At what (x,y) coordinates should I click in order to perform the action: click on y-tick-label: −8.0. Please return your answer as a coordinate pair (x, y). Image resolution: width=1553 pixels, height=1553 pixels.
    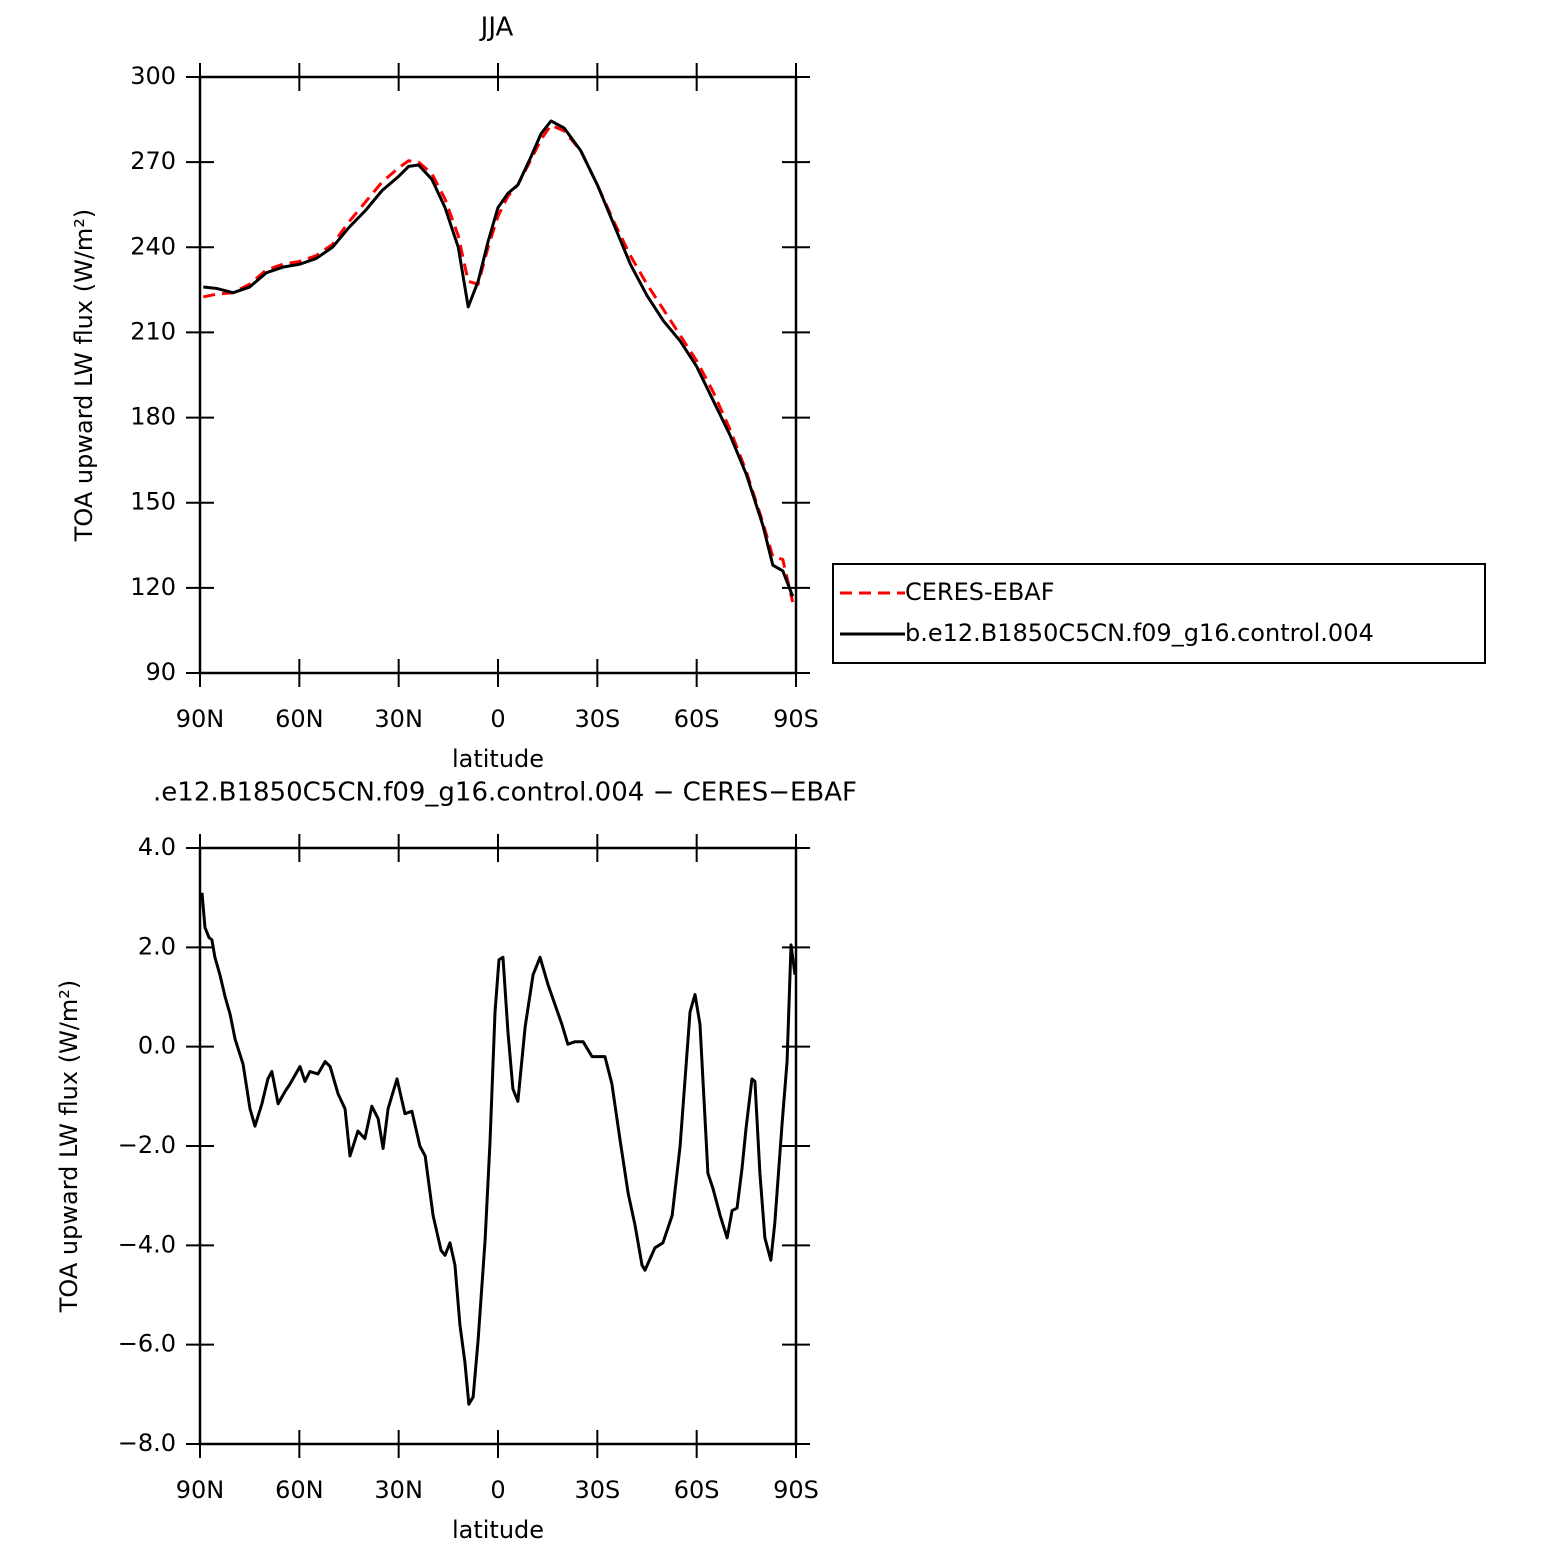
    Looking at the image, I should click on (147, 1443).